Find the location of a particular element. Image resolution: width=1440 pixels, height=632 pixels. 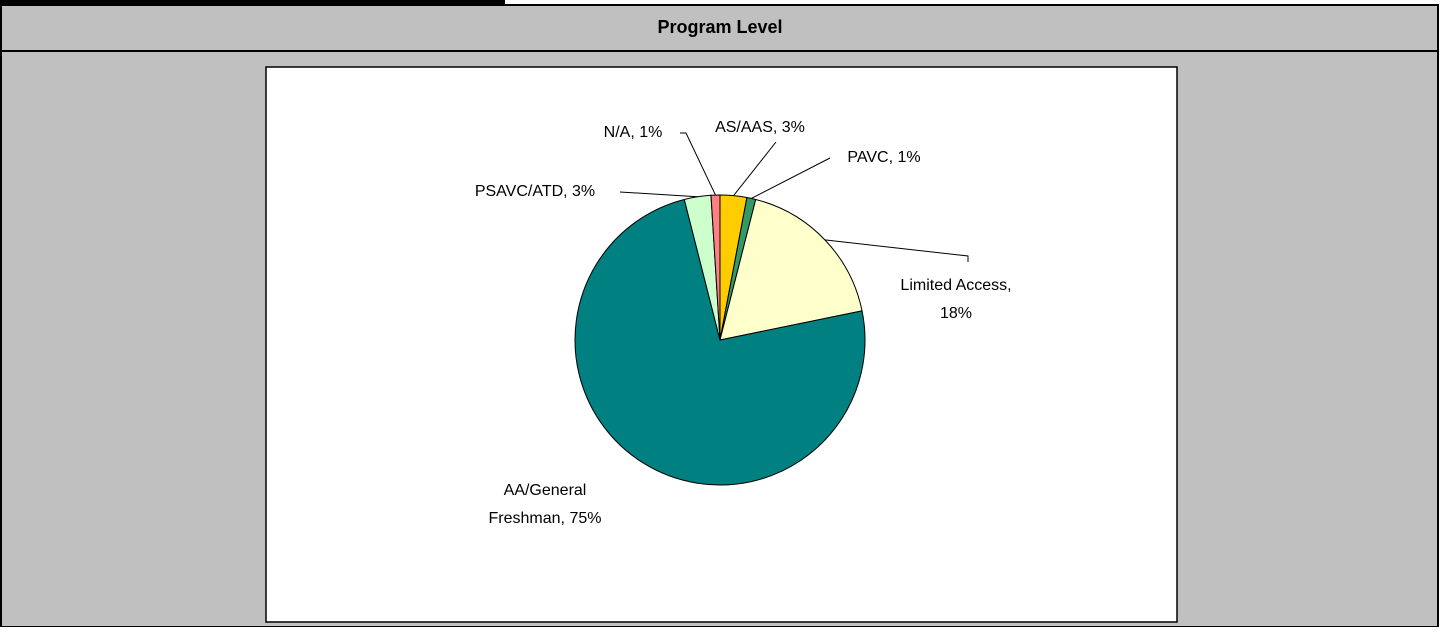

data-label: 18% is located at coordinates (956, 313).